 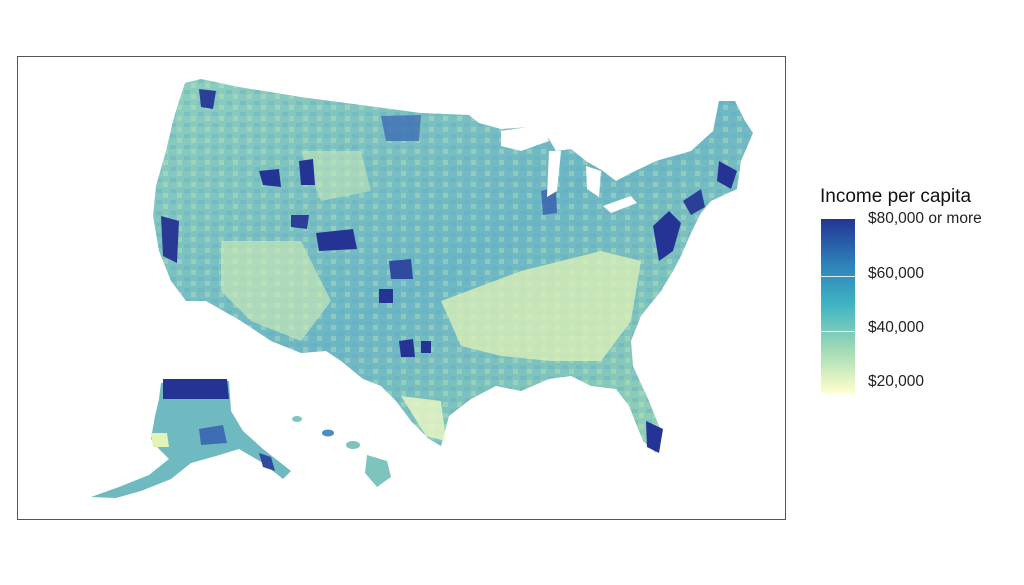 What do you see at coordinates (213, 435) in the screenshot?
I see `mid-high-anchorage` at bounding box center [213, 435].